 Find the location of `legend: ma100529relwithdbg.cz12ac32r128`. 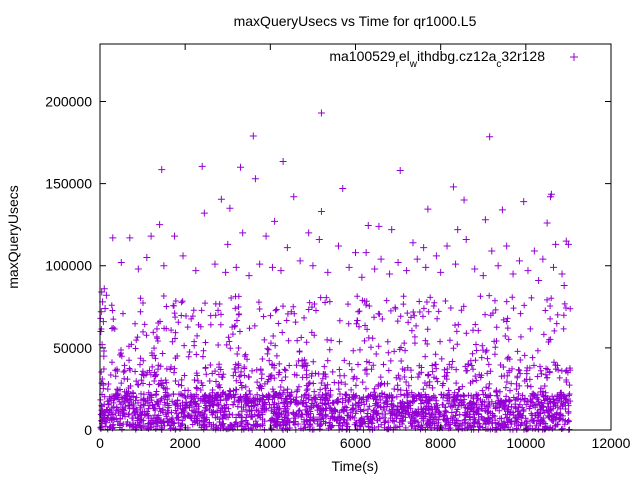

legend: ma100529relwithdbg.cz12ac32r128 is located at coordinates (453, 59).